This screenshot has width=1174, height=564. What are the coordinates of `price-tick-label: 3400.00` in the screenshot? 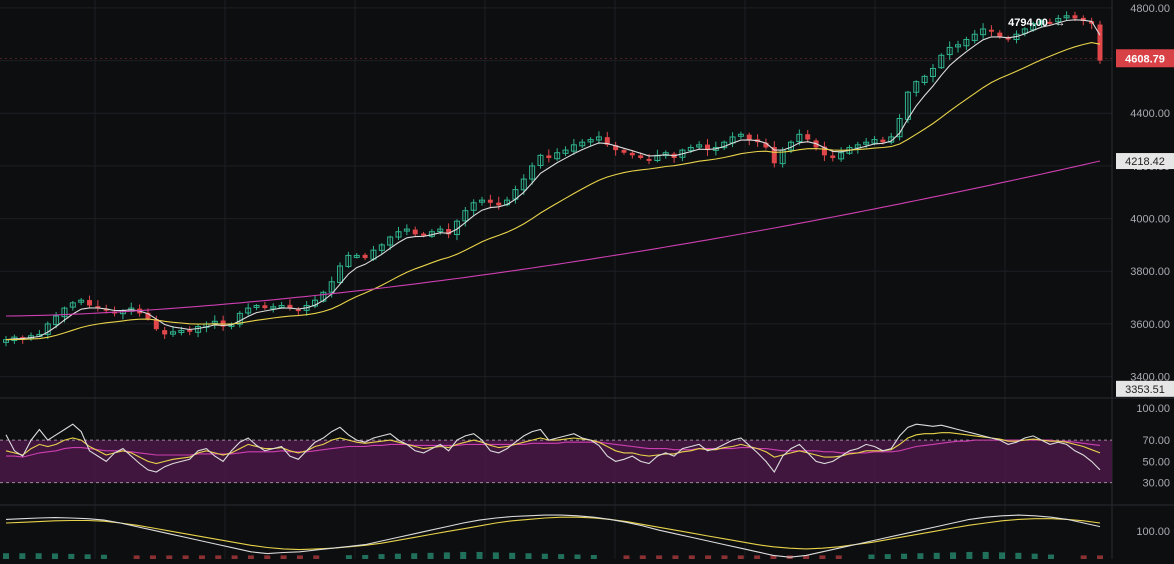 It's located at (1150, 378).